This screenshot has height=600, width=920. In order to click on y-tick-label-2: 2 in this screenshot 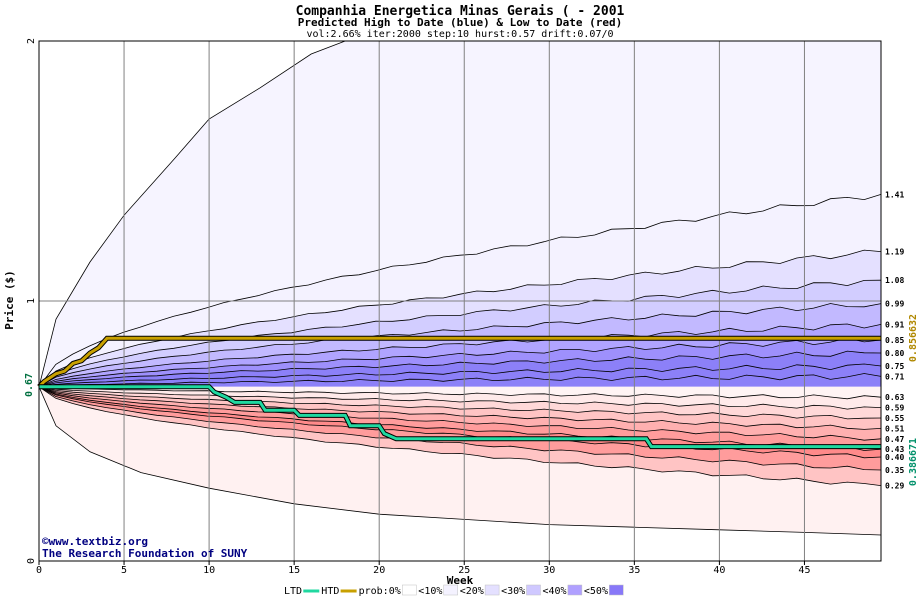, I will do `click(31, 41)`.